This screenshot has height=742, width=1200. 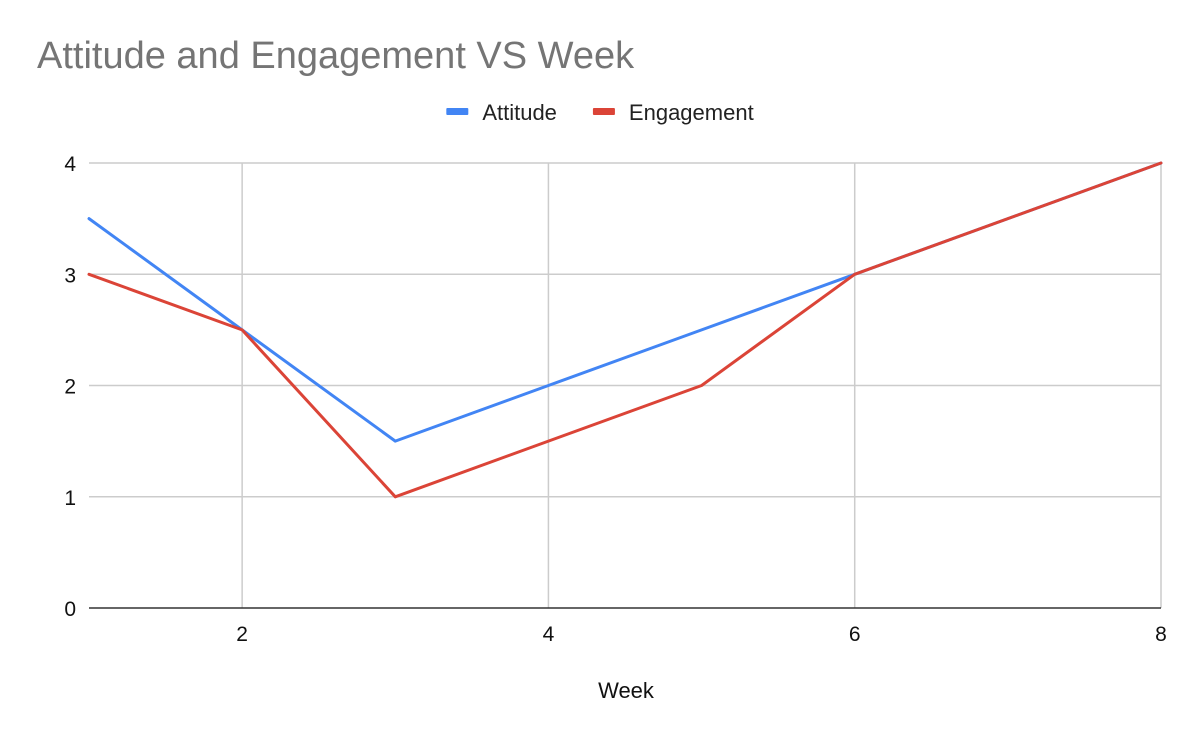 I want to click on legend-item-attitude: Attitude, so click(x=501, y=112).